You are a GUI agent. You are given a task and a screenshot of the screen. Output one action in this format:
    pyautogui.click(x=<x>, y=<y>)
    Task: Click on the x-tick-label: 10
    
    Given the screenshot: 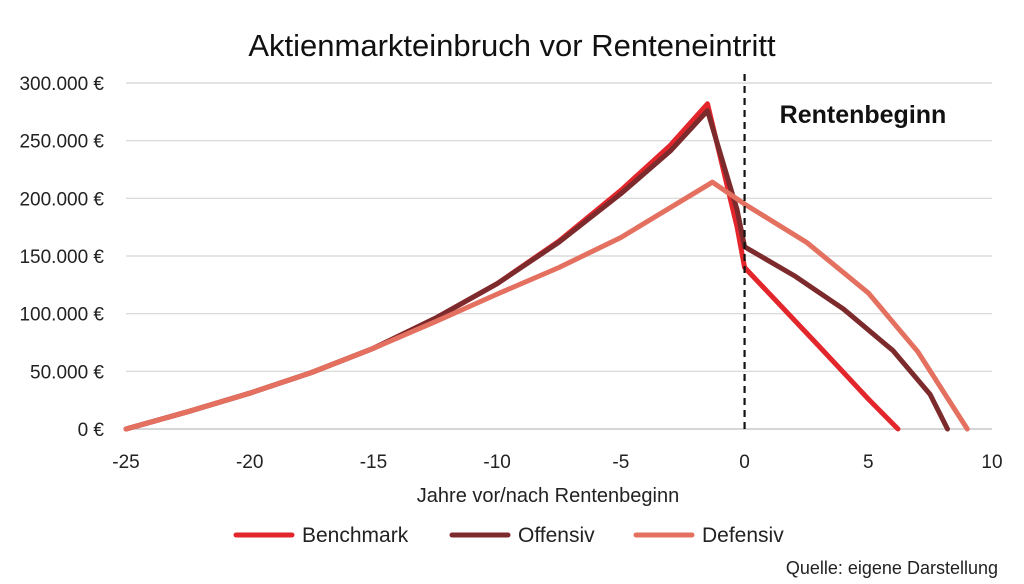 What is the action you would take?
    pyautogui.click(x=991, y=462)
    